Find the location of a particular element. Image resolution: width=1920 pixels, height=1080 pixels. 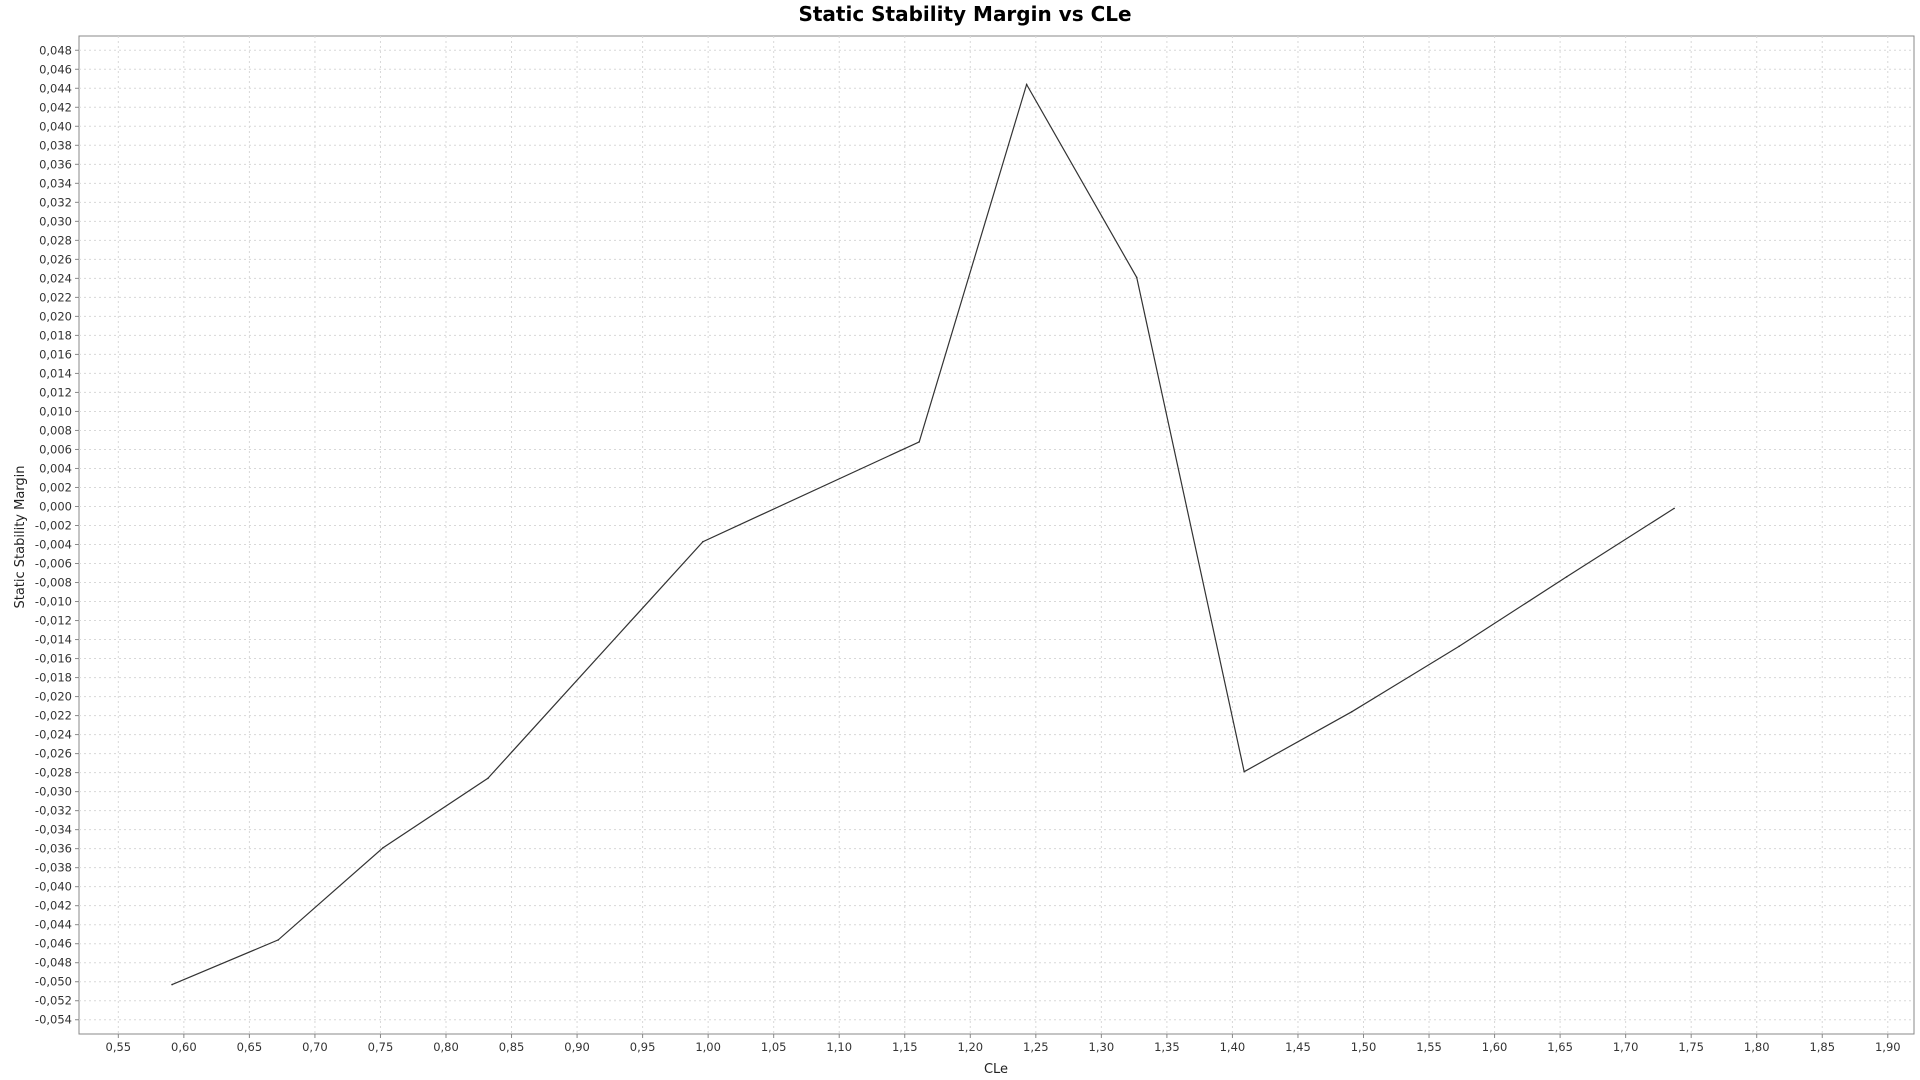

y-tick-label: 0,002 is located at coordinates (55, 487).